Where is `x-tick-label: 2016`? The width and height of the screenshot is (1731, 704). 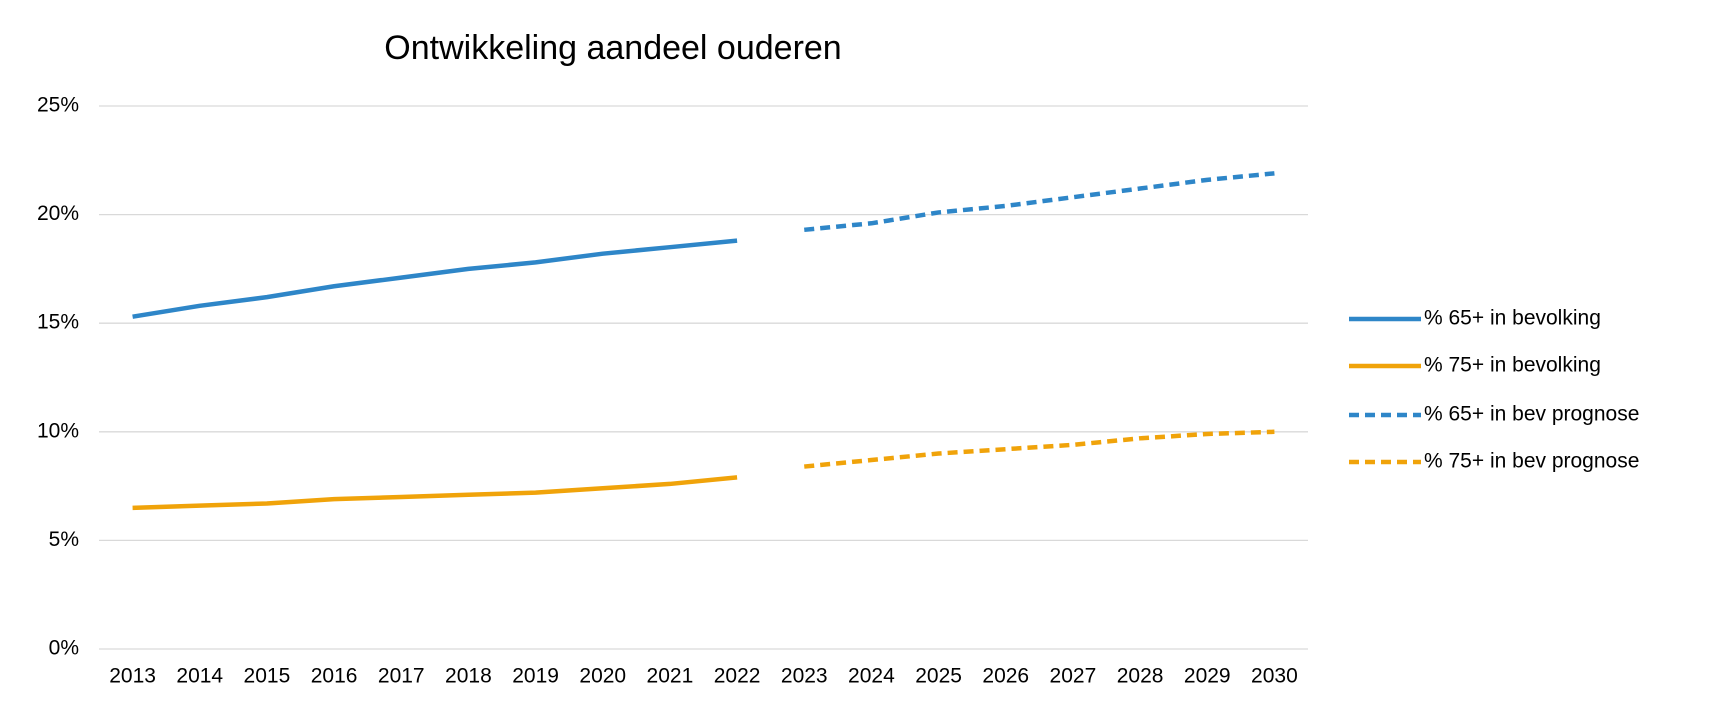
x-tick-label: 2016 is located at coordinates (334, 676).